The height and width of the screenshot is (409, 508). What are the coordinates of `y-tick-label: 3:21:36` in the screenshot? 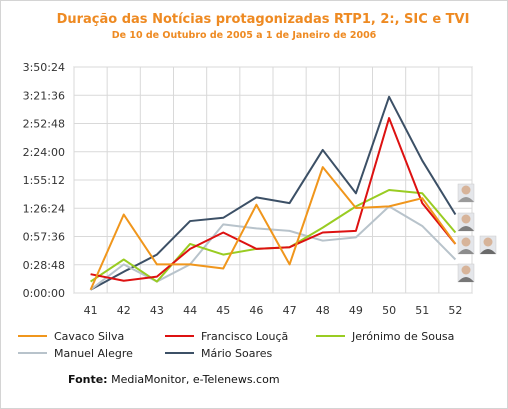 It's located at (44, 95).